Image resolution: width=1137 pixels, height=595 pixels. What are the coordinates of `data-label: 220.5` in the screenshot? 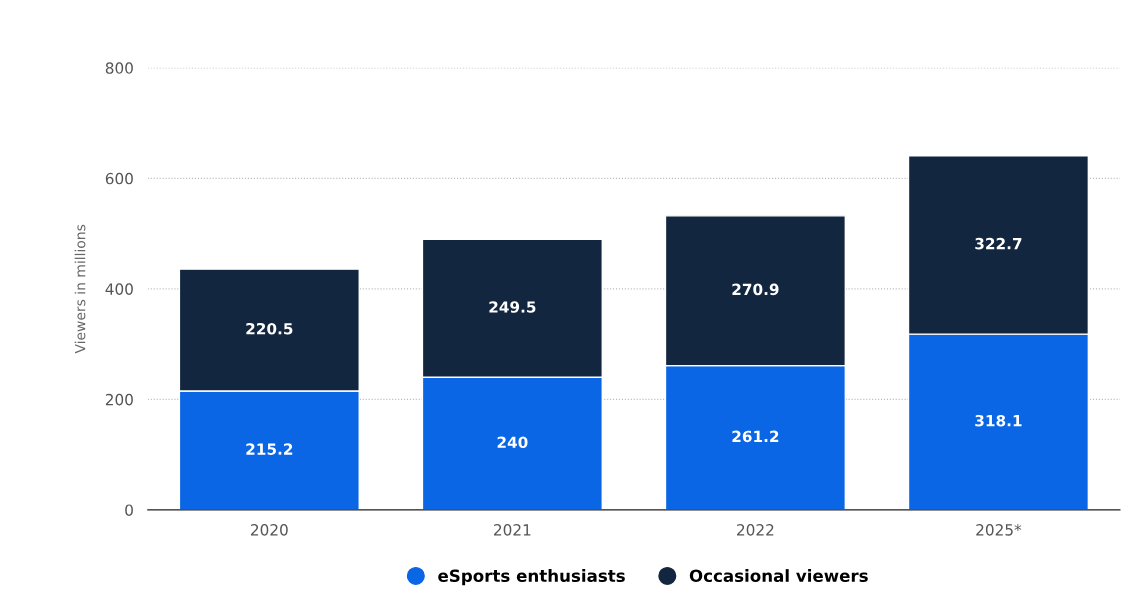 It's located at (269, 328).